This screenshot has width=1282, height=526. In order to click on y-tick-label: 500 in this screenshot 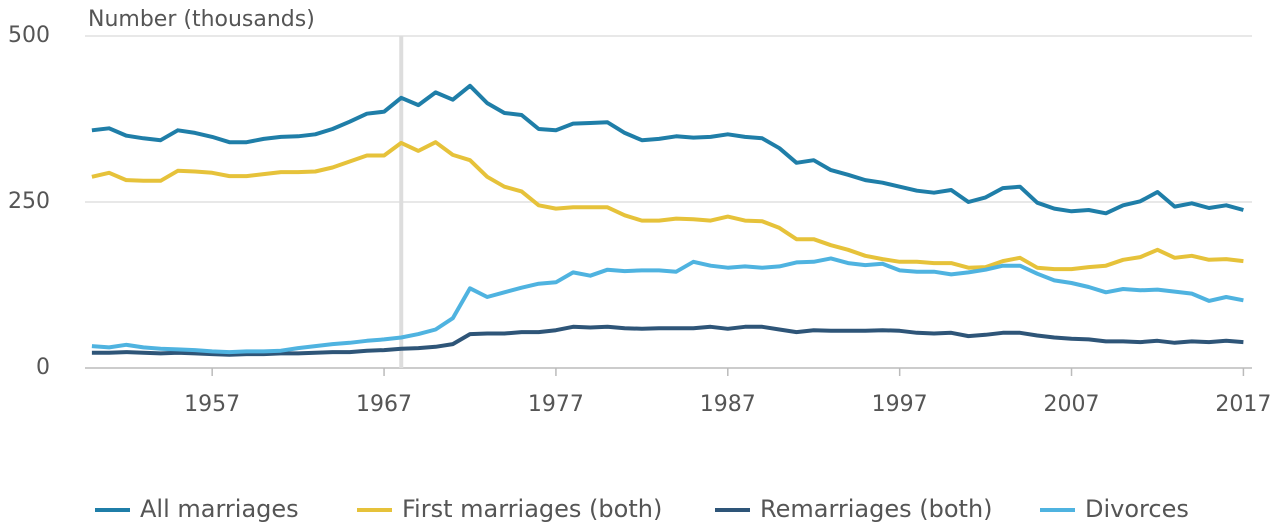, I will do `click(29, 35)`.